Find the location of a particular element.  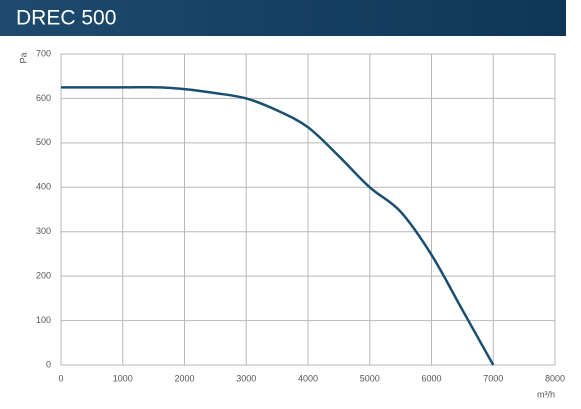

header-bar is located at coordinates (283, 18).